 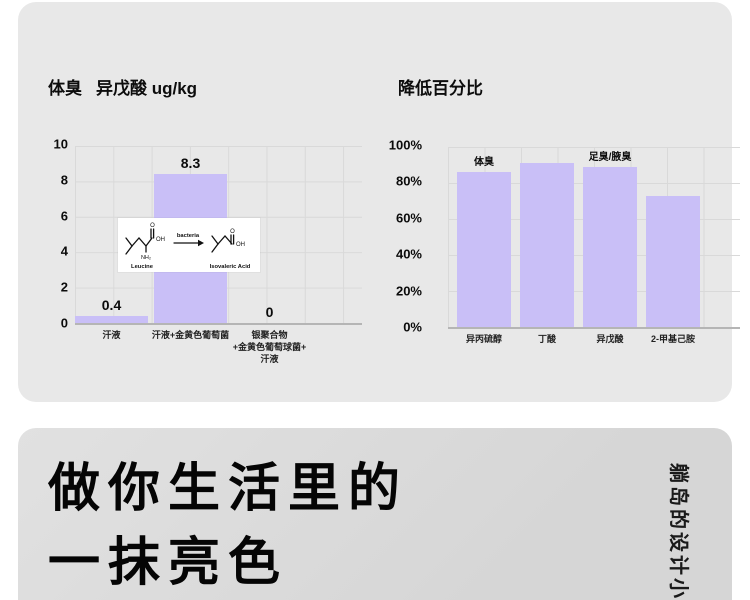 I want to click on y-tick-label: 10, so click(x=60, y=144).